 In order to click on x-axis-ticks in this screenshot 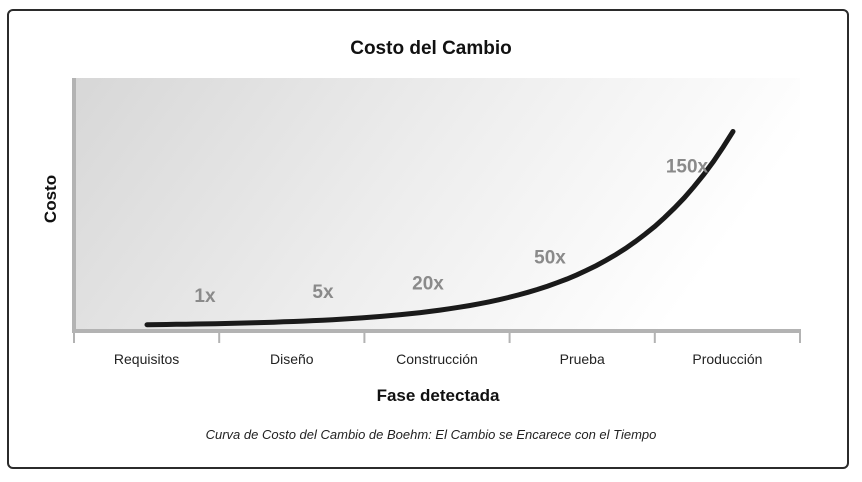, I will do `click(437, 337)`.